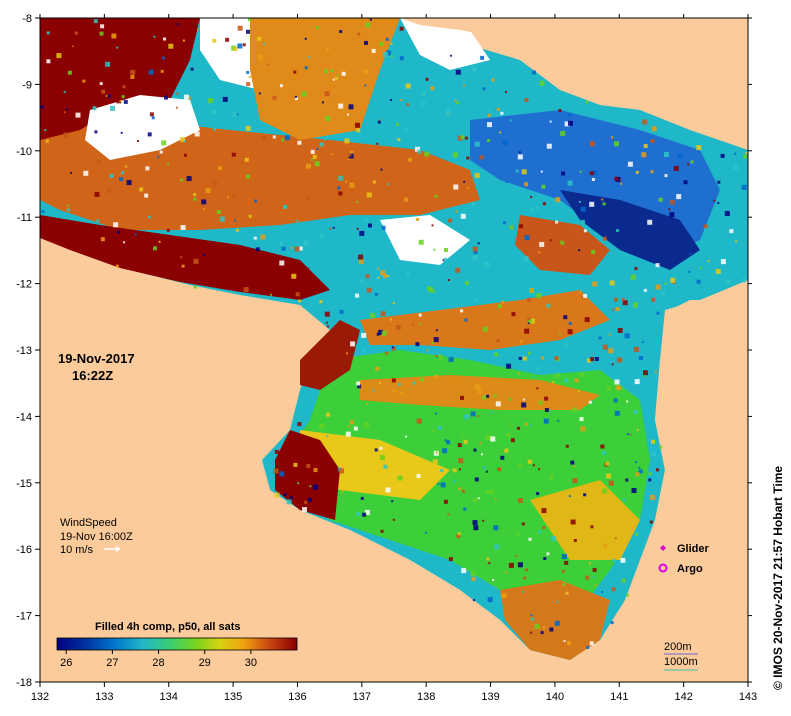 The height and width of the screenshot is (716, 791). Describe the element at coordinates (325, 79) in the screenshot. I see `sst-region-warm-central` at that location.